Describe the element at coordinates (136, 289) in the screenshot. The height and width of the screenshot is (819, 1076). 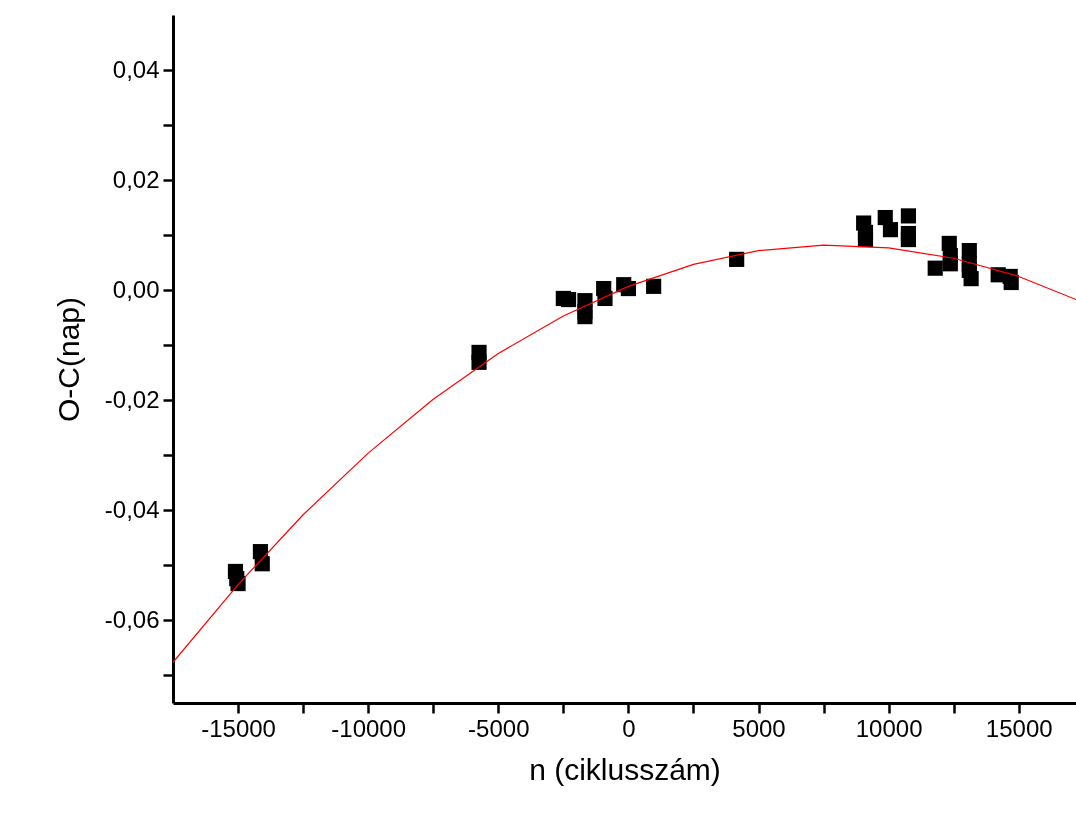
I see `y-tick-label: 0,00` at that location.